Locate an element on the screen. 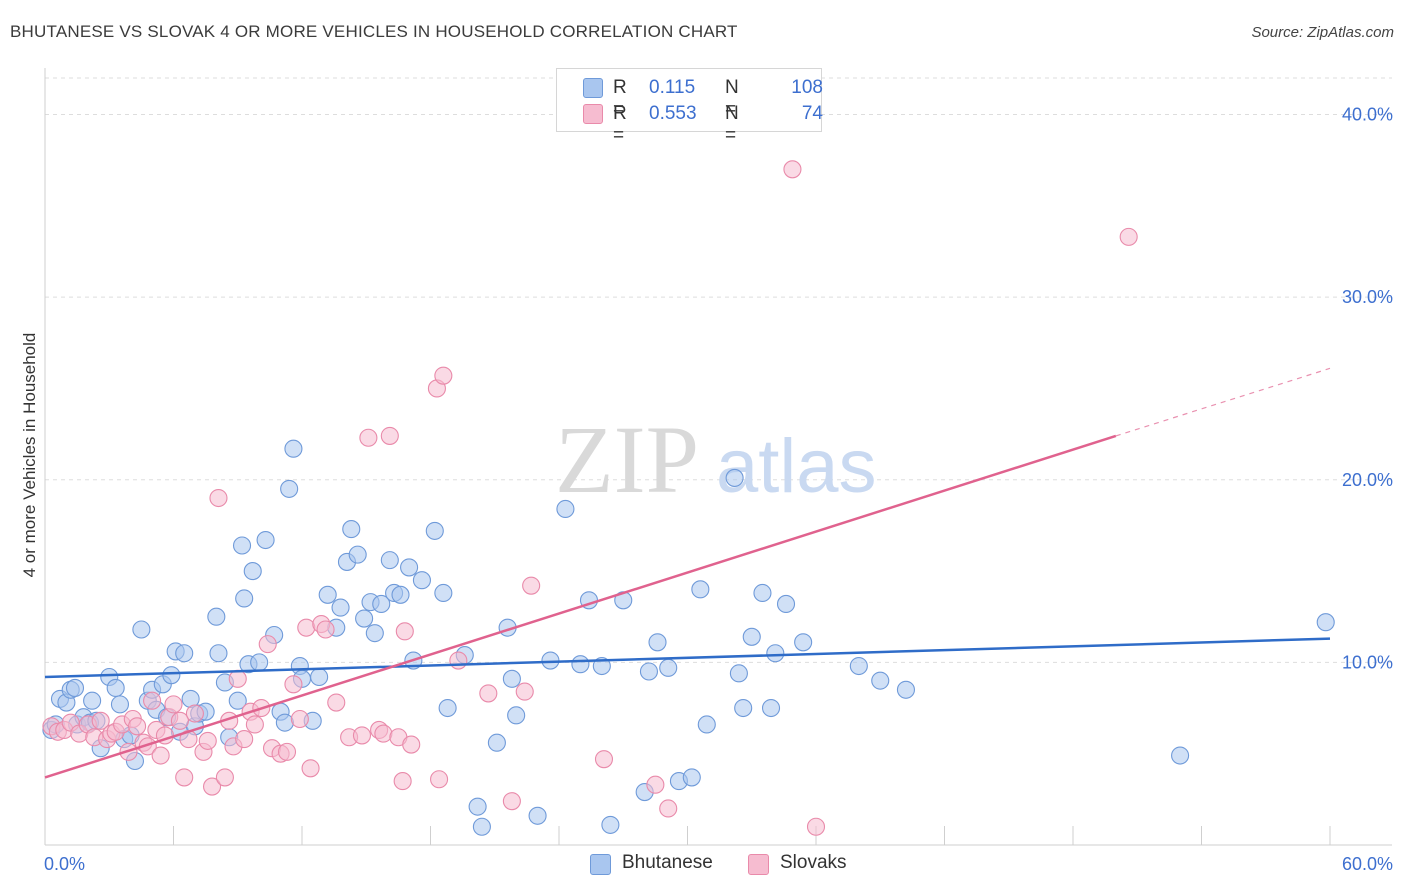 This screenshot has width=1406, height=892. stats-legend: R = 0.115 N = 108 R = 0.553 N = 74 is located at coordinates (689, 107).